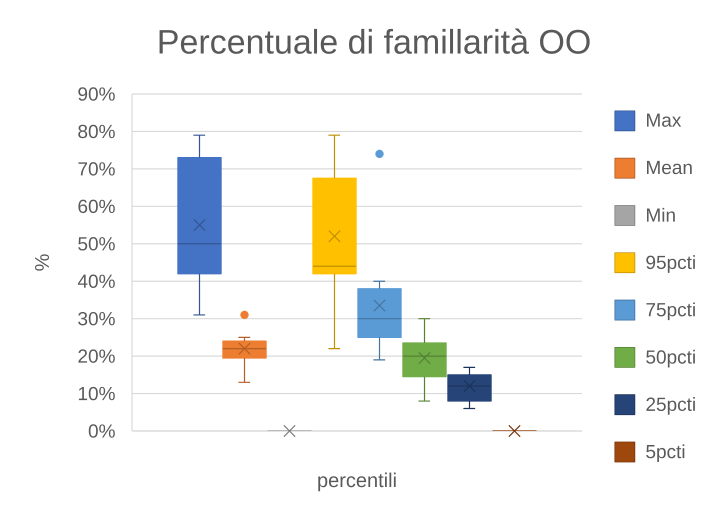 Image resolution: width=724 pixels, height=505 pixels. Describe the element at coordinates (96, 319) in the screenshot. I see `y-tick-label: 30%` at that location.